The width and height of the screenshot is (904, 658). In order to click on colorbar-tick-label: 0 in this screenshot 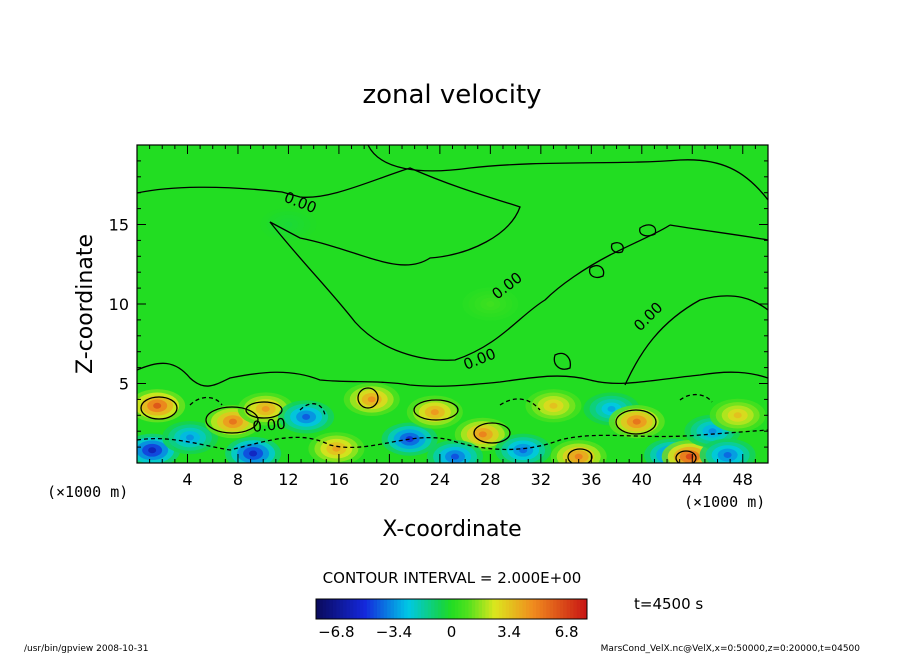, I will do `click(452, 632)`.